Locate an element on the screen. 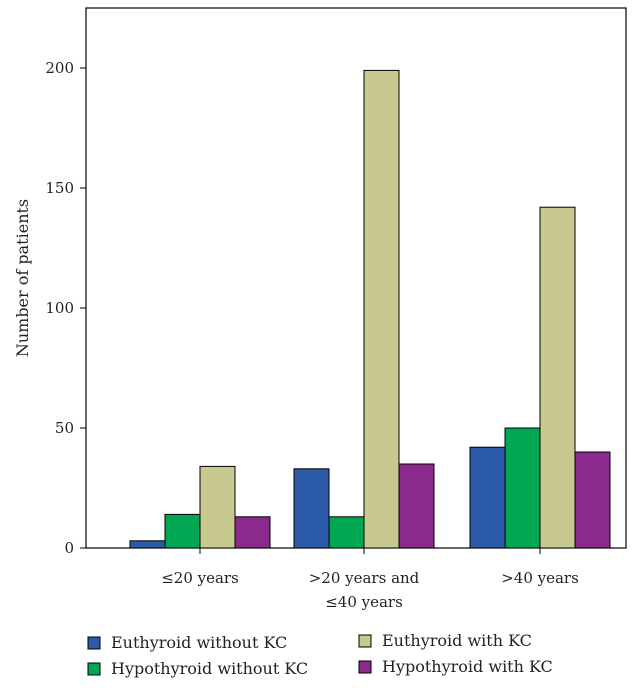  x-category-label: >40 years is located at coordinates (540, 578).